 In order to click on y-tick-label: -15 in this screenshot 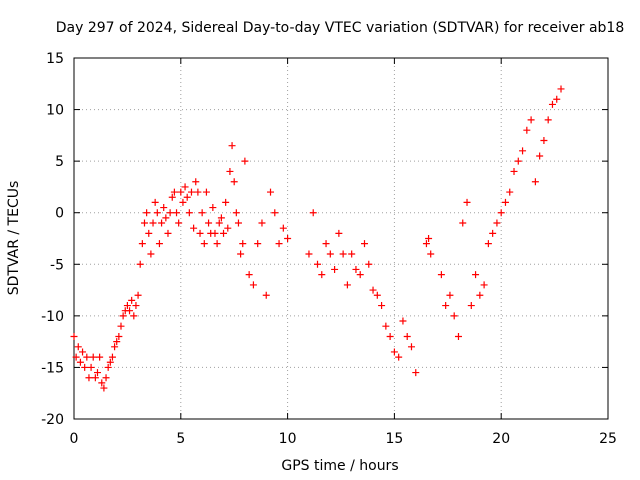, I will do `click(52, 368)`.